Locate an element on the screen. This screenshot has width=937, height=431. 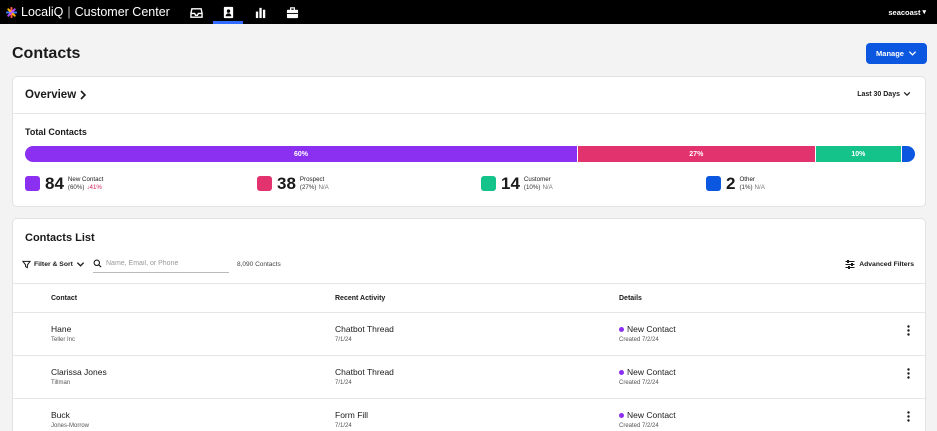
total-contacts-label: Total Contacts is located at coordinates (56, 132).